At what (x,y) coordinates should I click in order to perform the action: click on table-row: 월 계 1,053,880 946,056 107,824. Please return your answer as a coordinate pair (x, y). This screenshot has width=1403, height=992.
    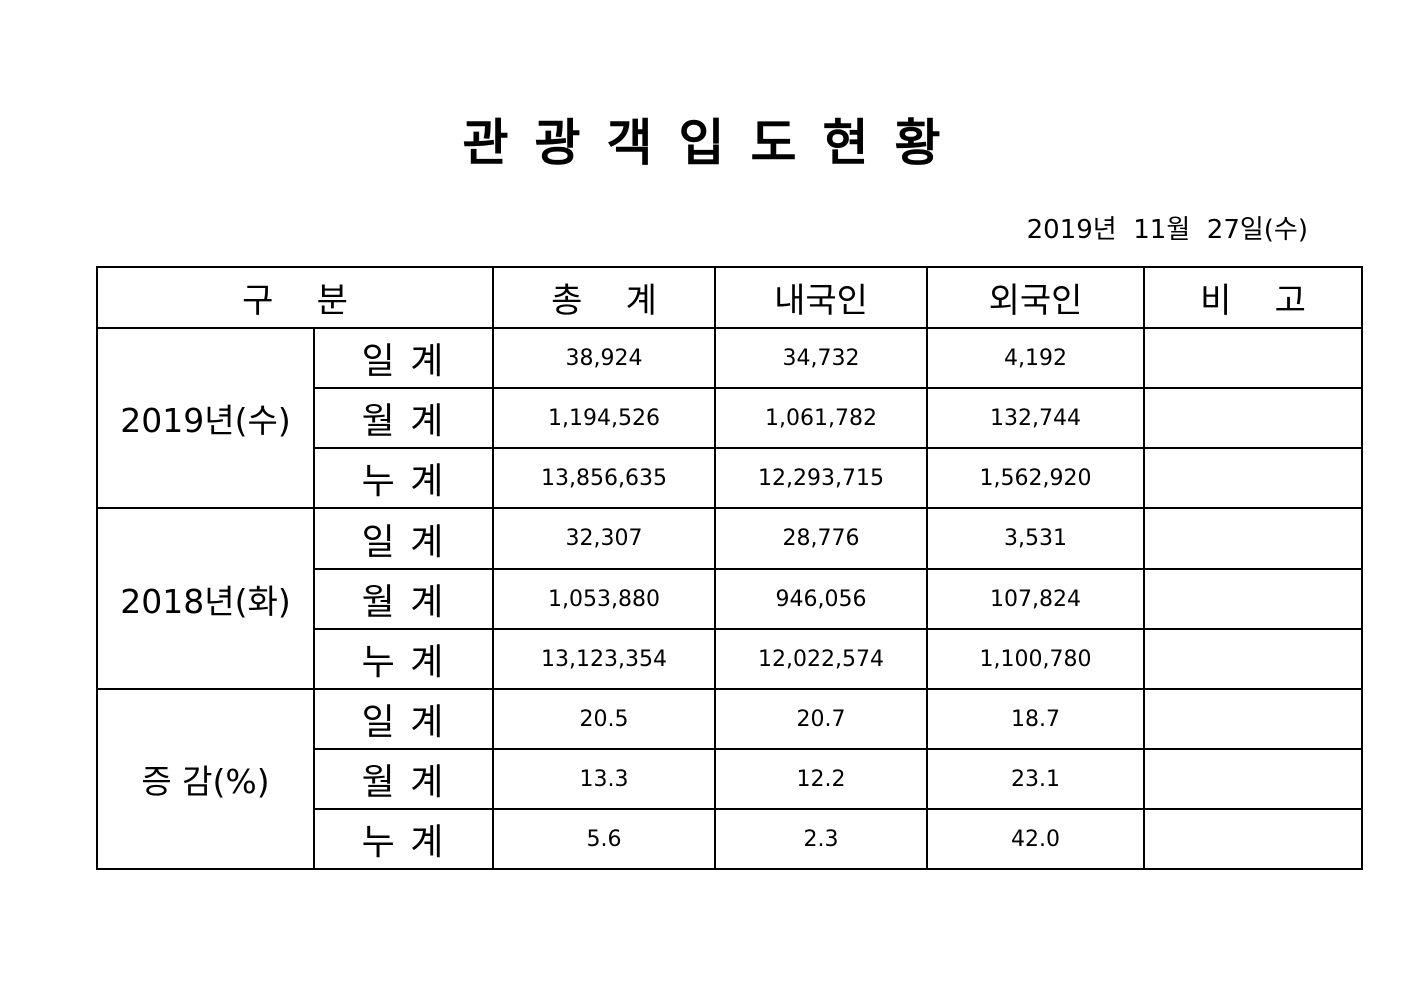
    Looking at the image, I should click on (730, 599).